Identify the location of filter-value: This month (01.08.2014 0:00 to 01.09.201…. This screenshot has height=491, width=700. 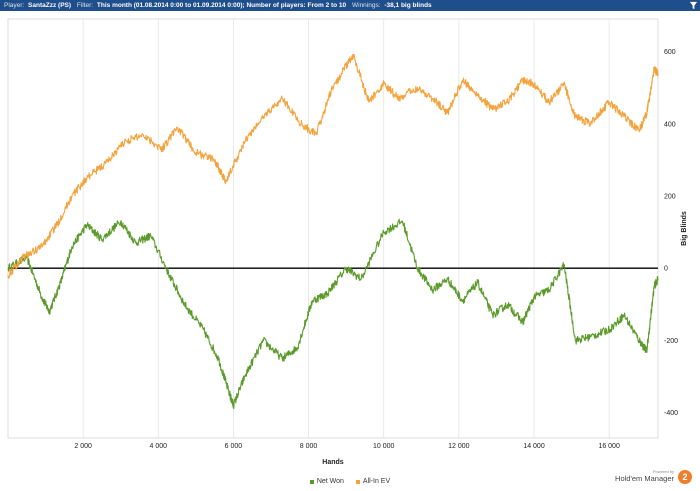
(221, 5).